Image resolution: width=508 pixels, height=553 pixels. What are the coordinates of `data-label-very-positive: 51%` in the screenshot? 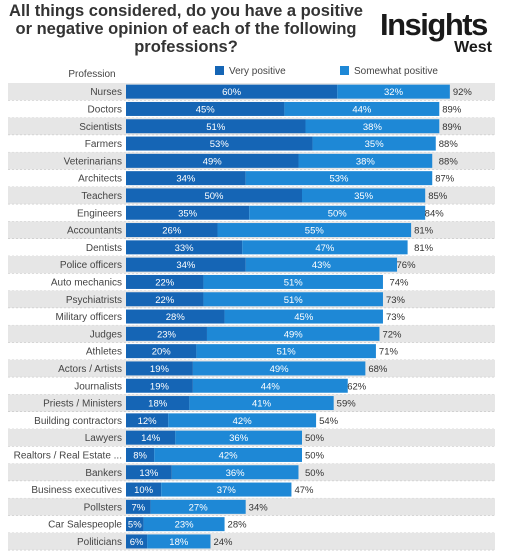 It's located at (216, 127).